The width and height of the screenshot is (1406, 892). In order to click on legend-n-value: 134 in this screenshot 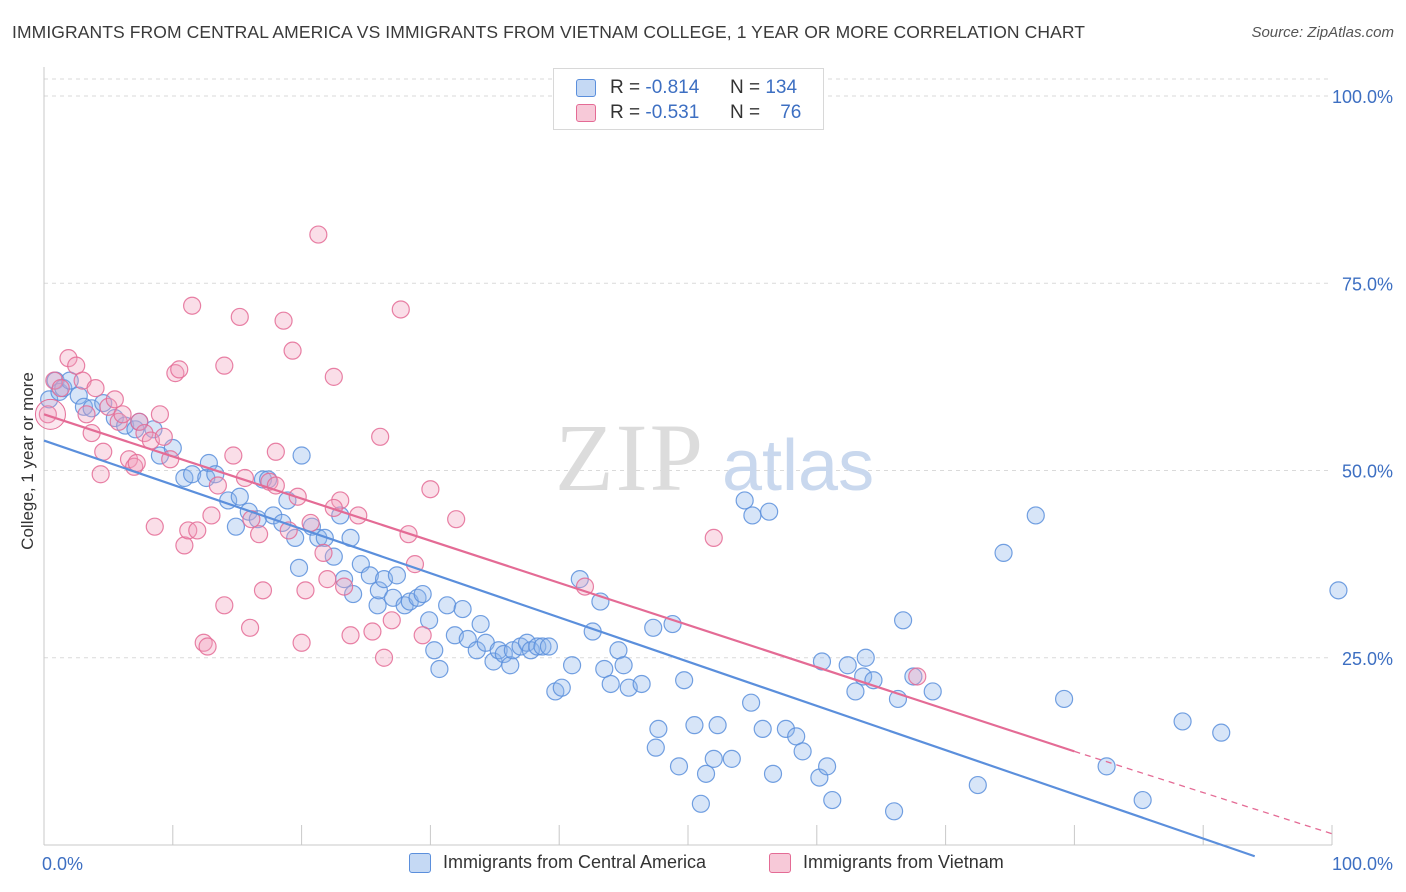, I will do `click(781, 87)`.